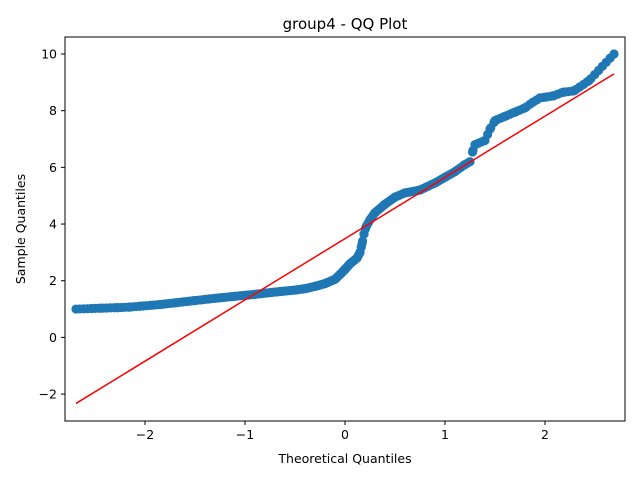  What do you see at coordinates (609, 58) in the screenshot?
I see `data-point` at bounding box center [609, 58].